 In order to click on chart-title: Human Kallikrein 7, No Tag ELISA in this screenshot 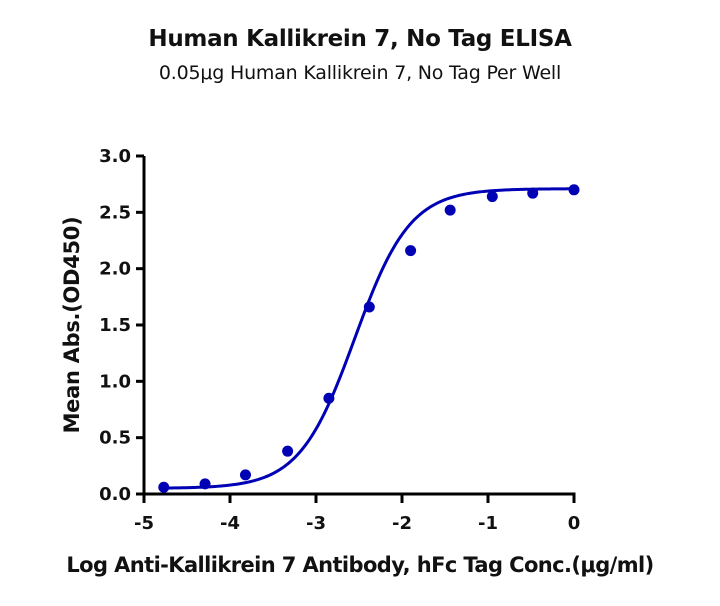, I will do `click(360, 39)`.